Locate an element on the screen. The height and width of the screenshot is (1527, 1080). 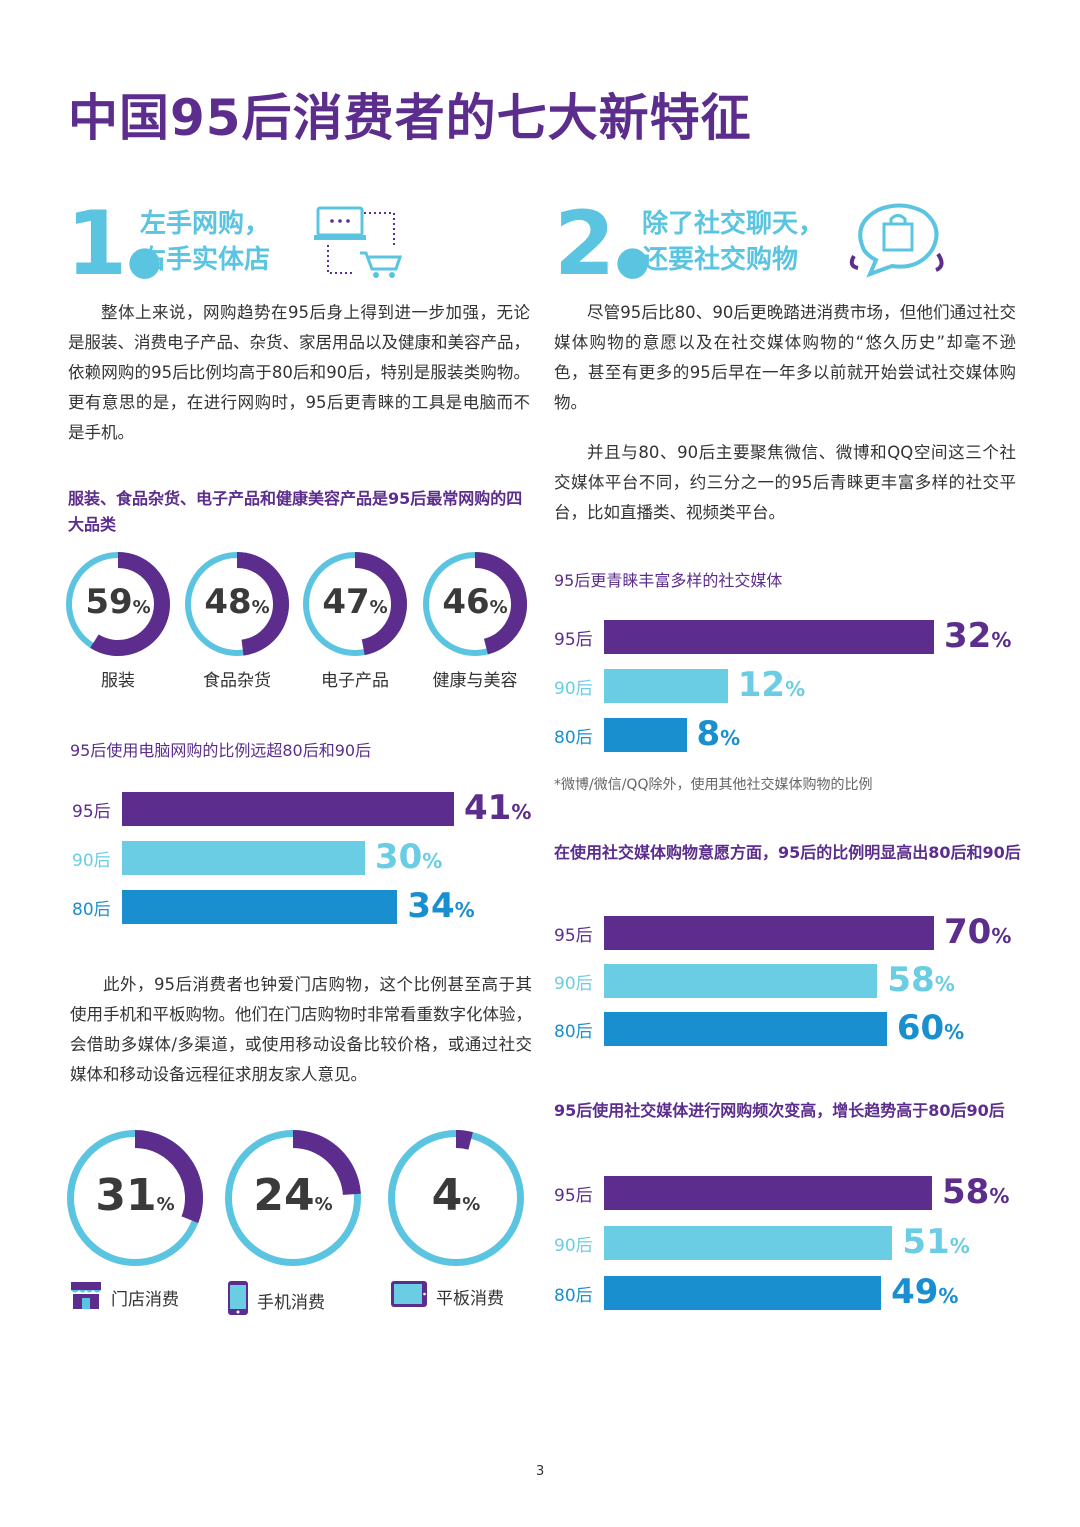
bar-value-label: 30% is located at coordinates (408, 857).